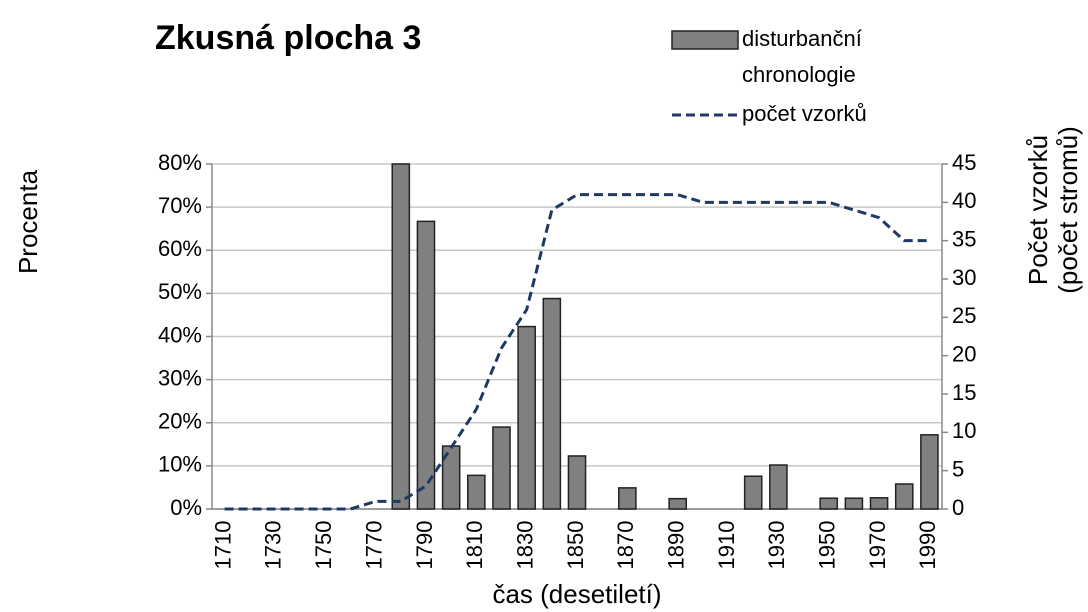 This screenshot has height=612, width=1088. Describe the element at coordinates (964, 162) in the screenshot. I see `y2-tick-label: 45` at that location.